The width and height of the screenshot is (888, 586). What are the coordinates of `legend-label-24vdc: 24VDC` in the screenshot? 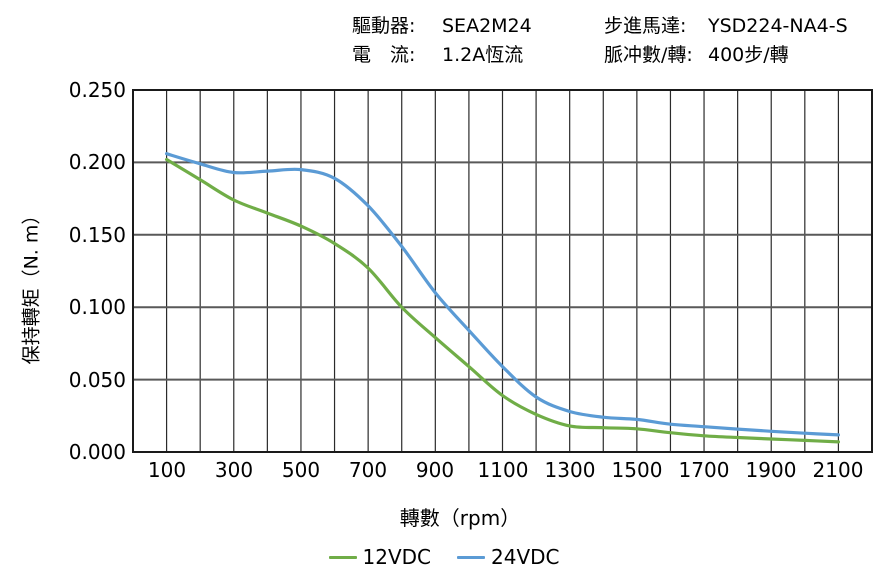 It's located at (525, 557).